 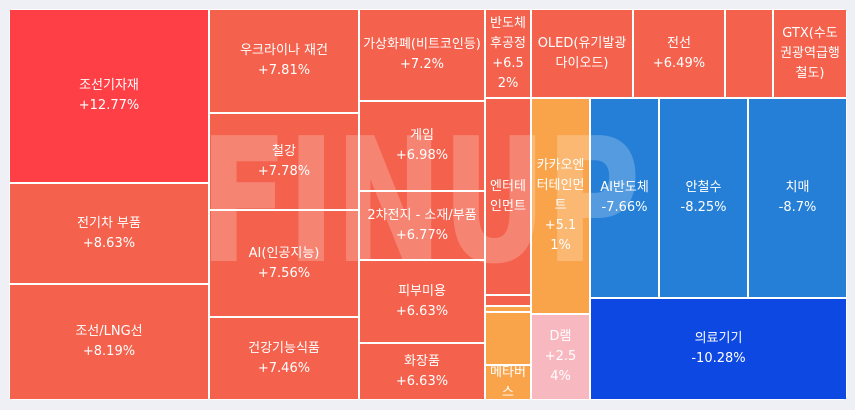 I want to click on theme-name: OLED(유기발광다이오드), so click(x=582, y=53).